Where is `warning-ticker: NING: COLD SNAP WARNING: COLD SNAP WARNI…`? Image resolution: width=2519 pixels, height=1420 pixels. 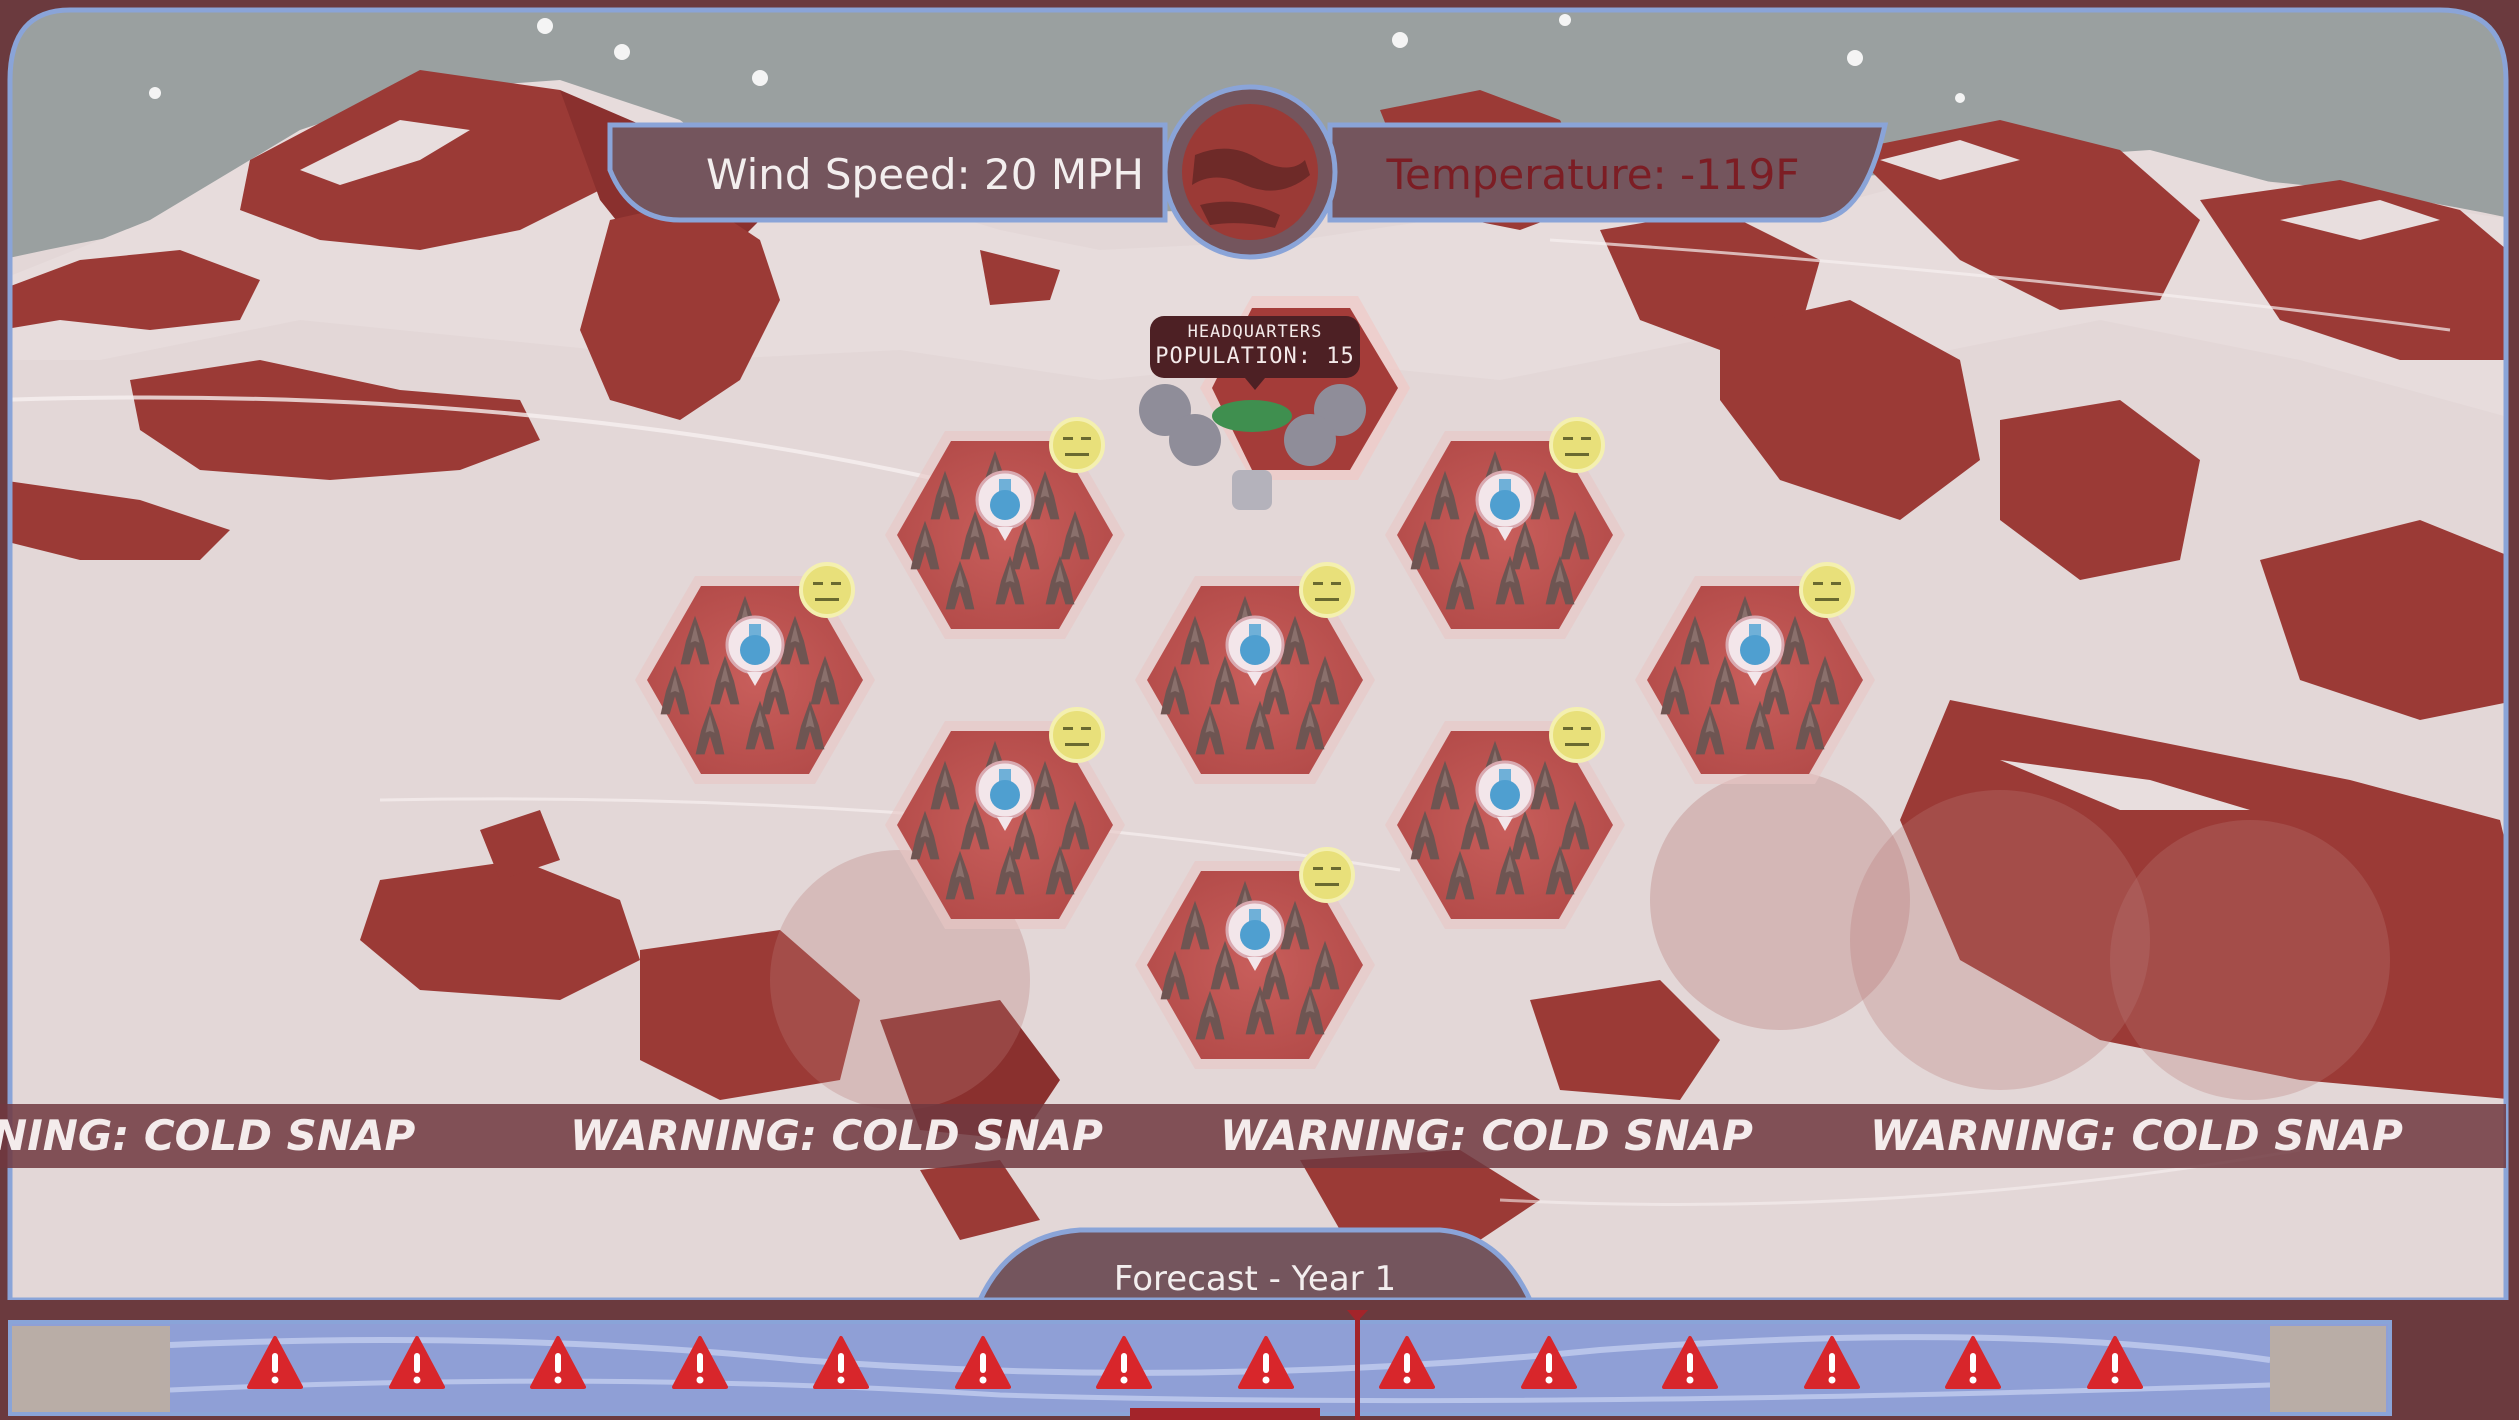 warning-ticker: NING: COLD SNAP WARNING: COLD SNAP WARNI… is located at coordinates (1253, 1136).